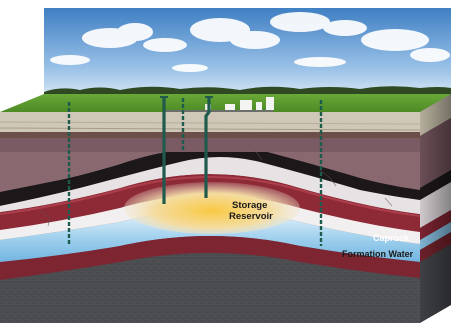 Image resolution: width=451 pixels, height=323 pixels. Describe the element at coordinates (391, 238) in the screenshot. I see `caprock-label: Caprock` at that location.